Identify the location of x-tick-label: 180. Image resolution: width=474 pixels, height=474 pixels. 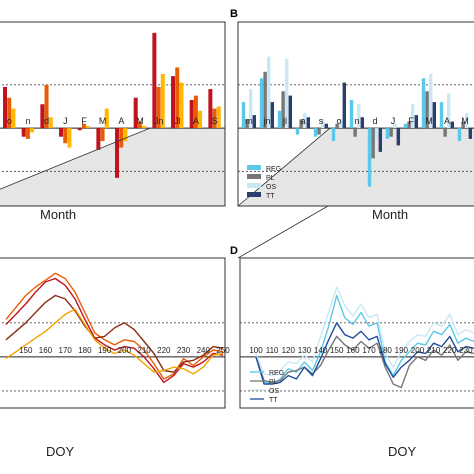
(85, 350).